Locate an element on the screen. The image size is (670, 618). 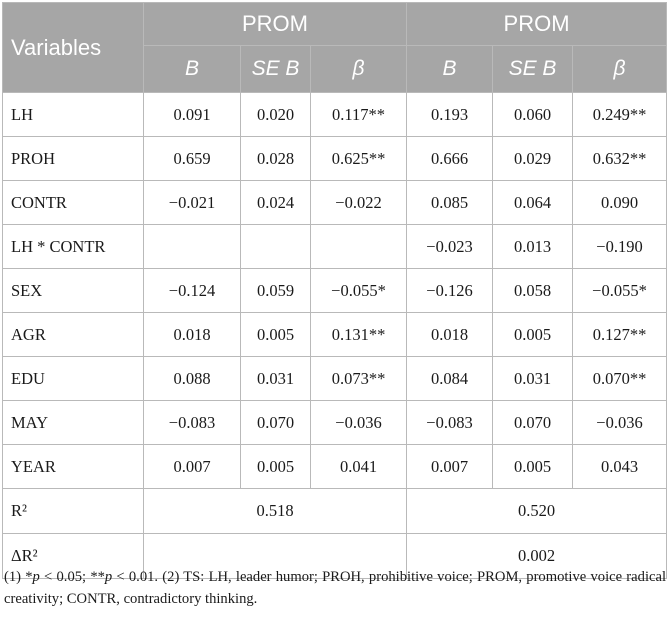
row-label: MAY is located at coordinates (73, 422).